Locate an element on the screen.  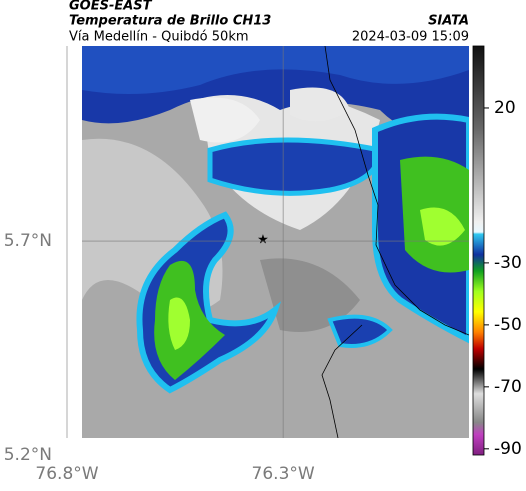
colorbar is located at coordinates (478, 250).